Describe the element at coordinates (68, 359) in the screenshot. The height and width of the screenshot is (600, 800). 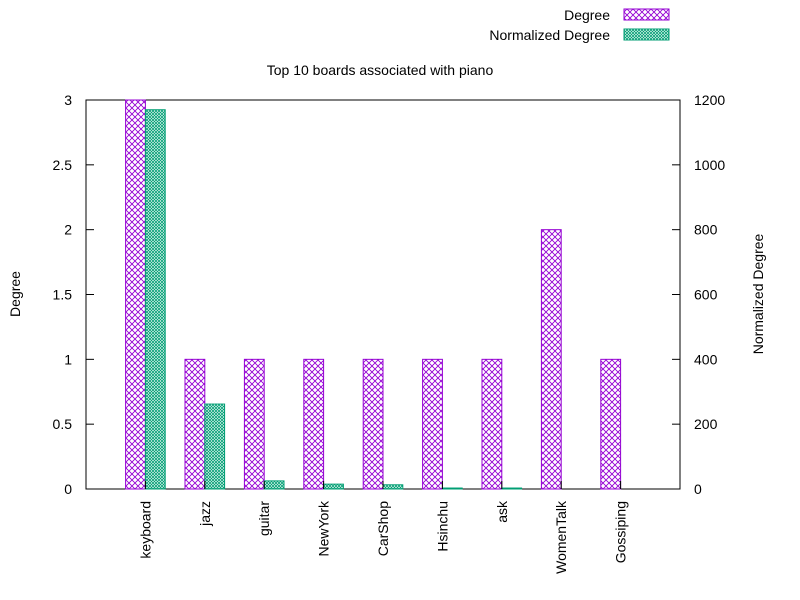
I see `left-axis-tick-label: 1` at that location.